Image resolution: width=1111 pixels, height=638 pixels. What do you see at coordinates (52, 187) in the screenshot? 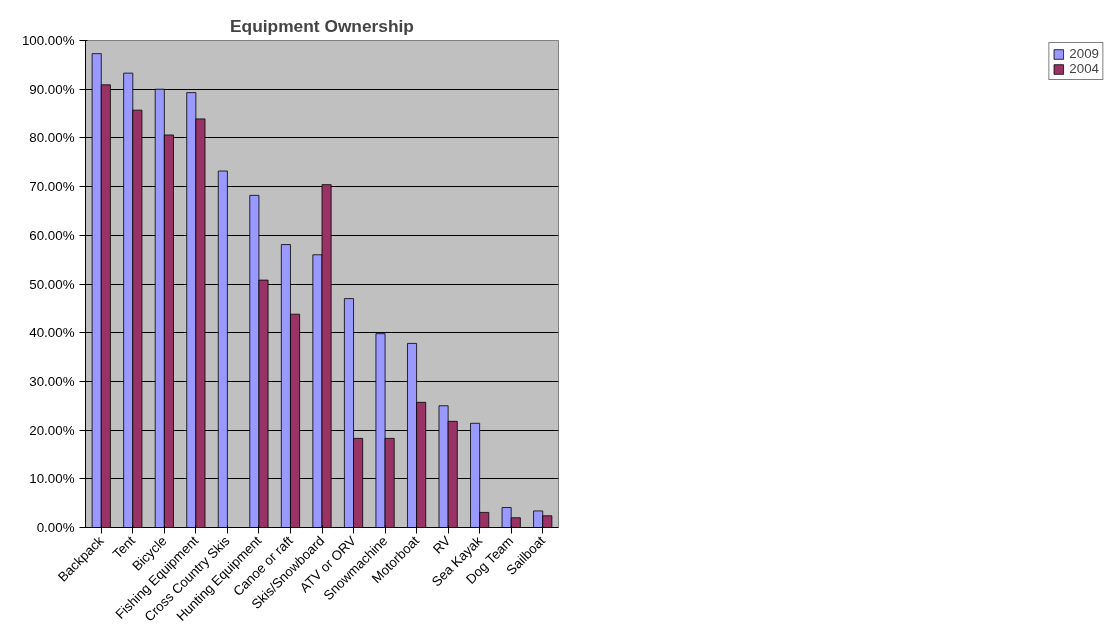
I see `y-tick-label: 70.00%` at bounding box center [52, 187].